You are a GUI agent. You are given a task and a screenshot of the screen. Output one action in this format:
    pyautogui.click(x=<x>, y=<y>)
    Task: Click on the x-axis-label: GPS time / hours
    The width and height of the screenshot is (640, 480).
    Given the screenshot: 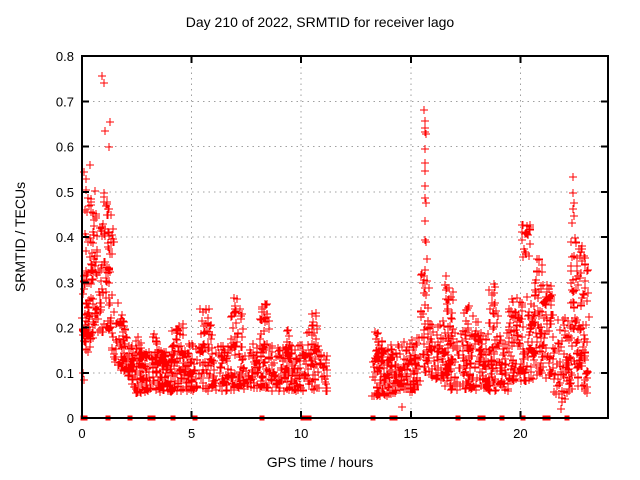 What is the action you would take?
    pyautogui.click(x=320, y=462)
    